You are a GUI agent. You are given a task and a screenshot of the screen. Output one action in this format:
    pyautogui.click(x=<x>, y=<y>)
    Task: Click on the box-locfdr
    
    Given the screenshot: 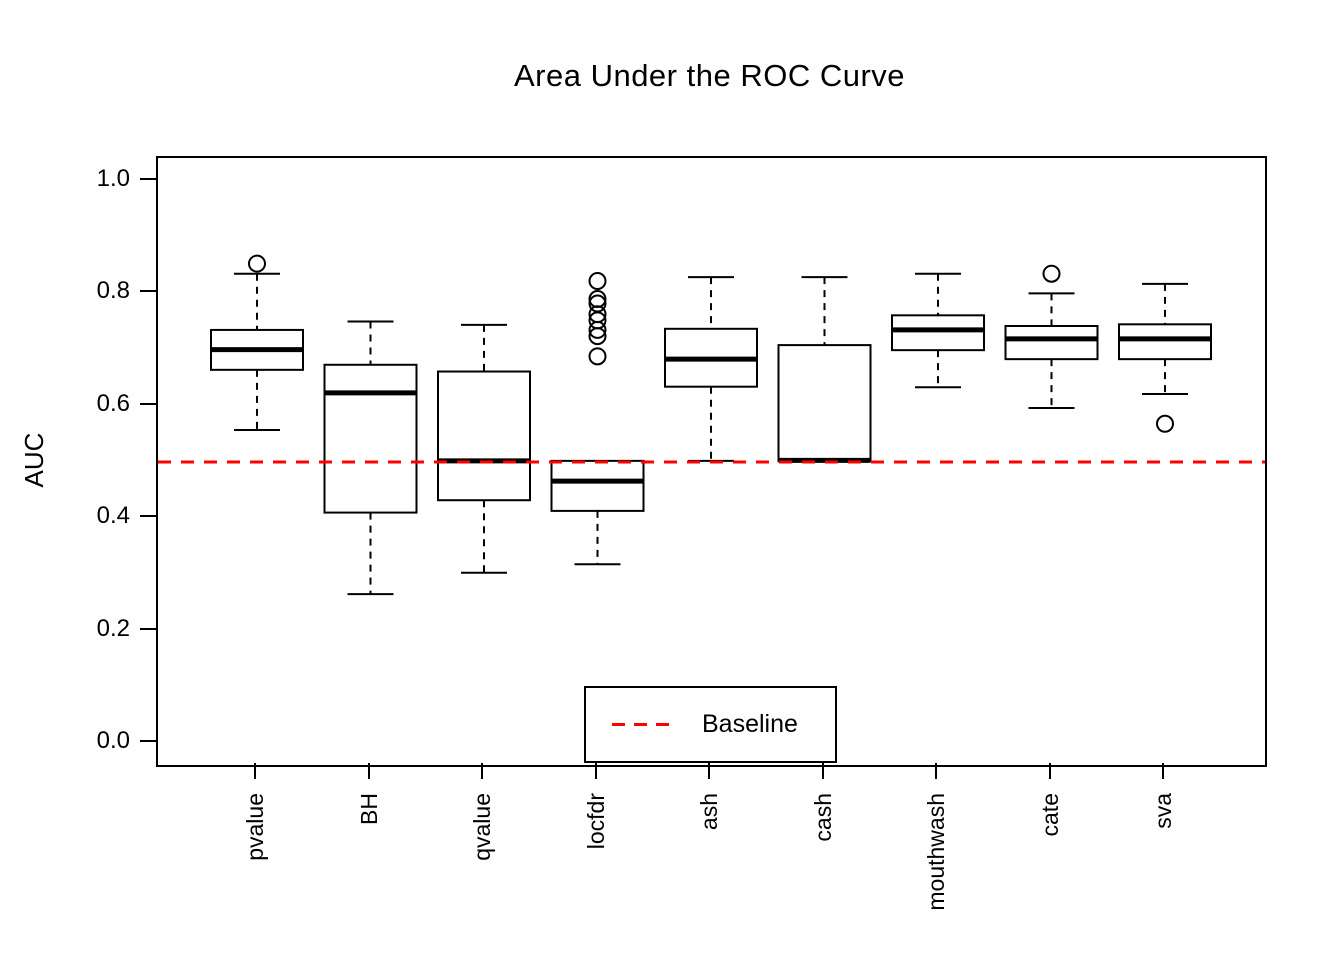 What is the action you would take?
    pyautogui.click(x=597, y=485)
    